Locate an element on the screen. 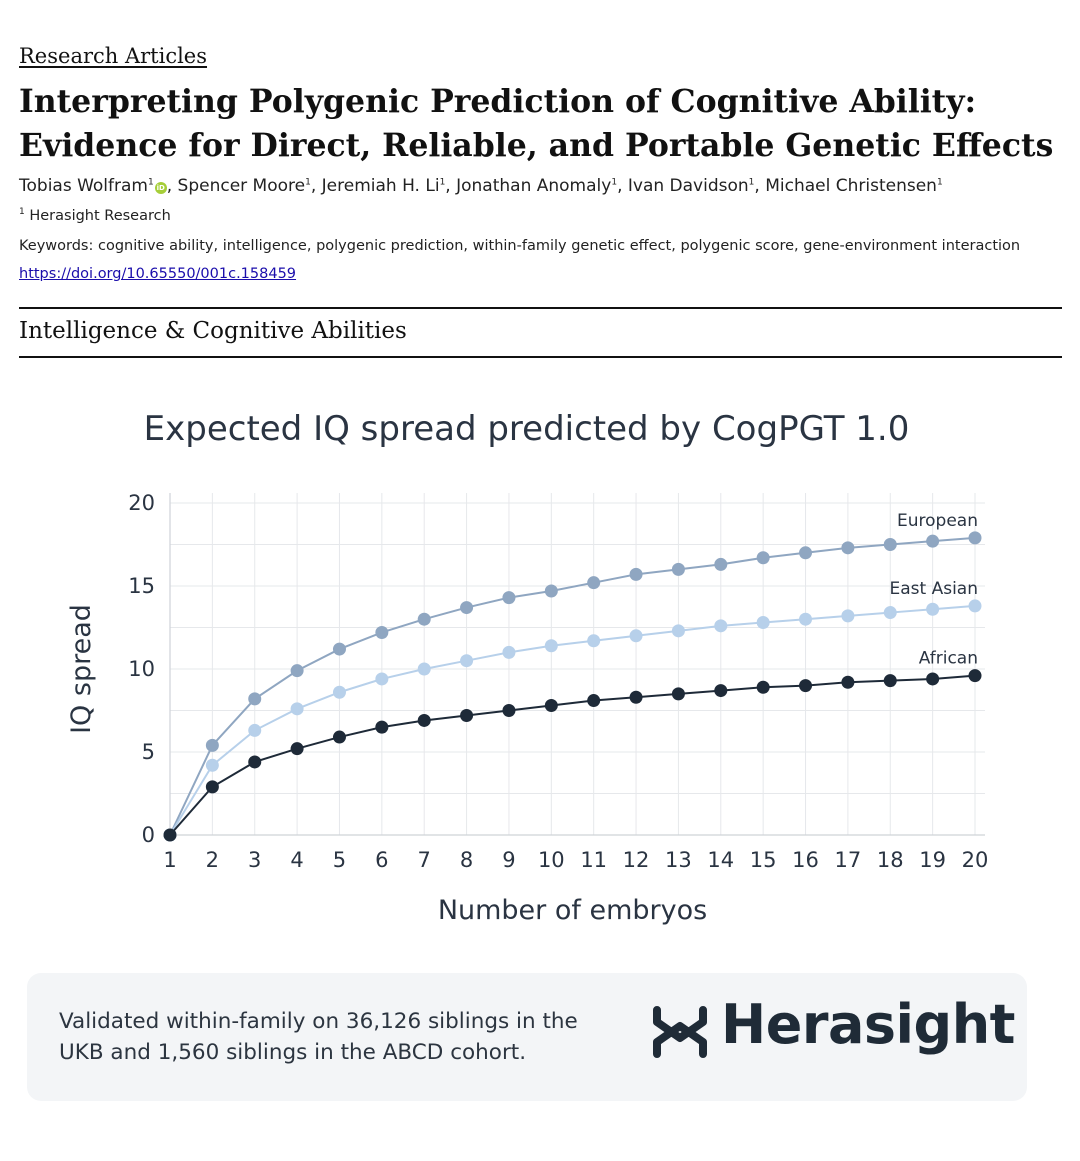 The width and height of the screenshot is (1080, 1161). author-name: Tobias Wolfram is located at coordinates (83, 186).